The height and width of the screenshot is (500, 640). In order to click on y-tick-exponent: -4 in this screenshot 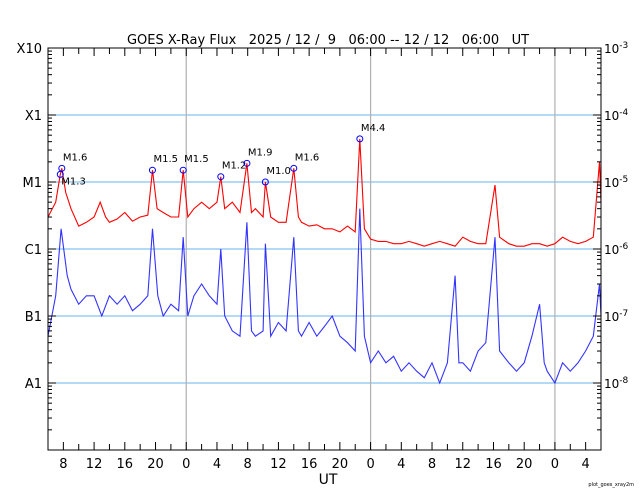, I will do `click(623, 113)`.